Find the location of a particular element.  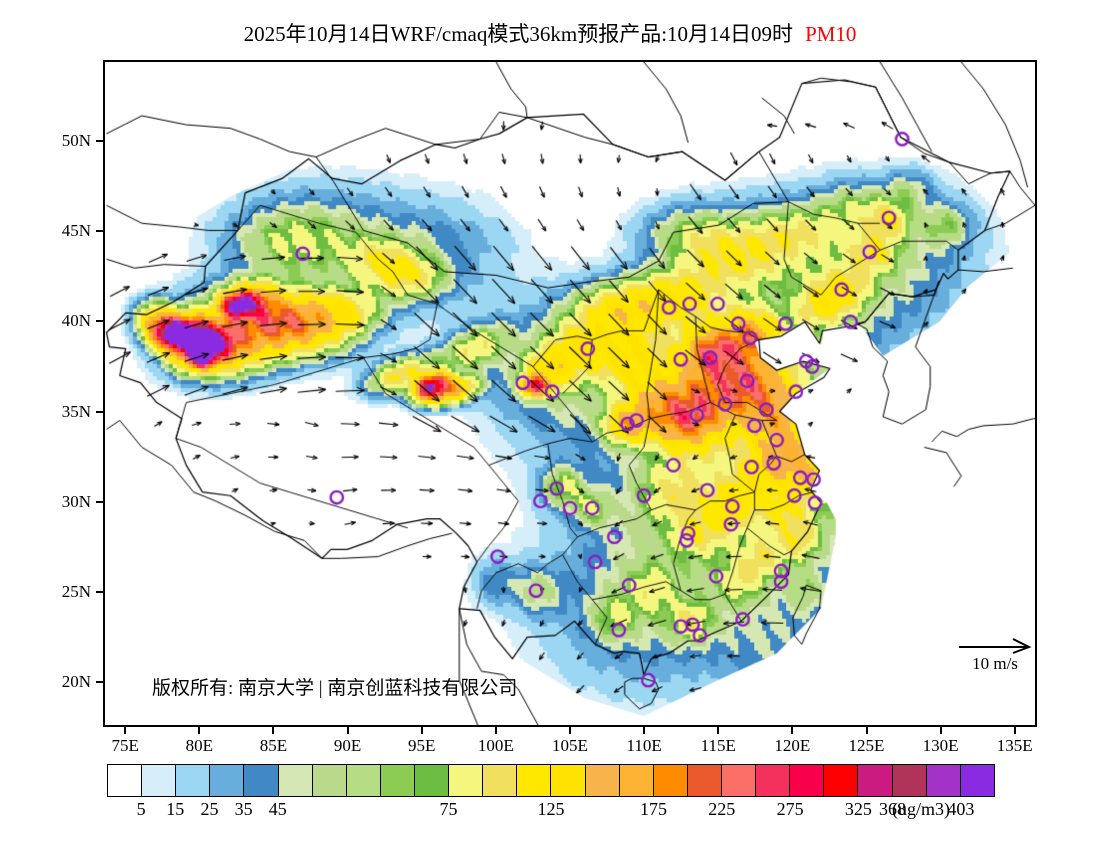

colorbar-tick-label: 5 is located at coordinates (141, 809).